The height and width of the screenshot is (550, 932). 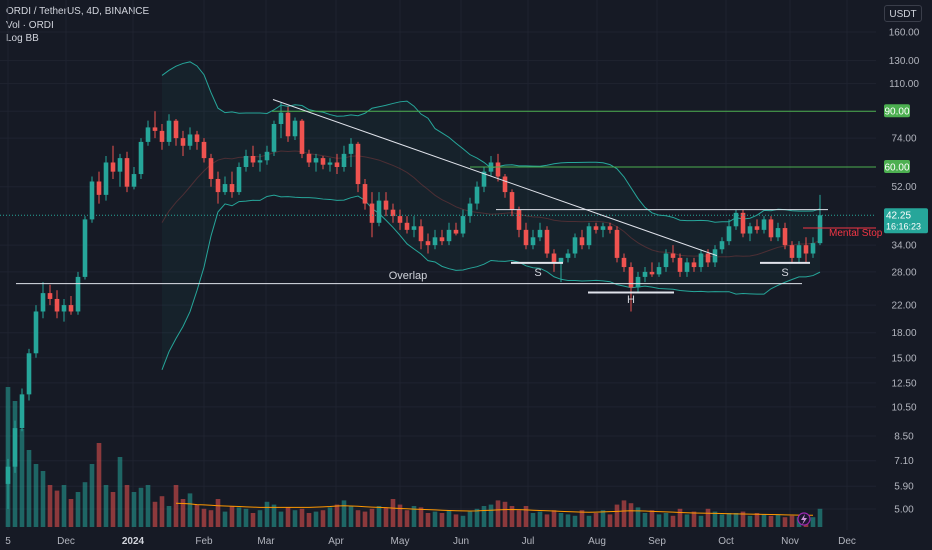 I want to click on symbol-title: ORDI / TetherUS, 4D, BINANCE, so click(x=78, y=11).